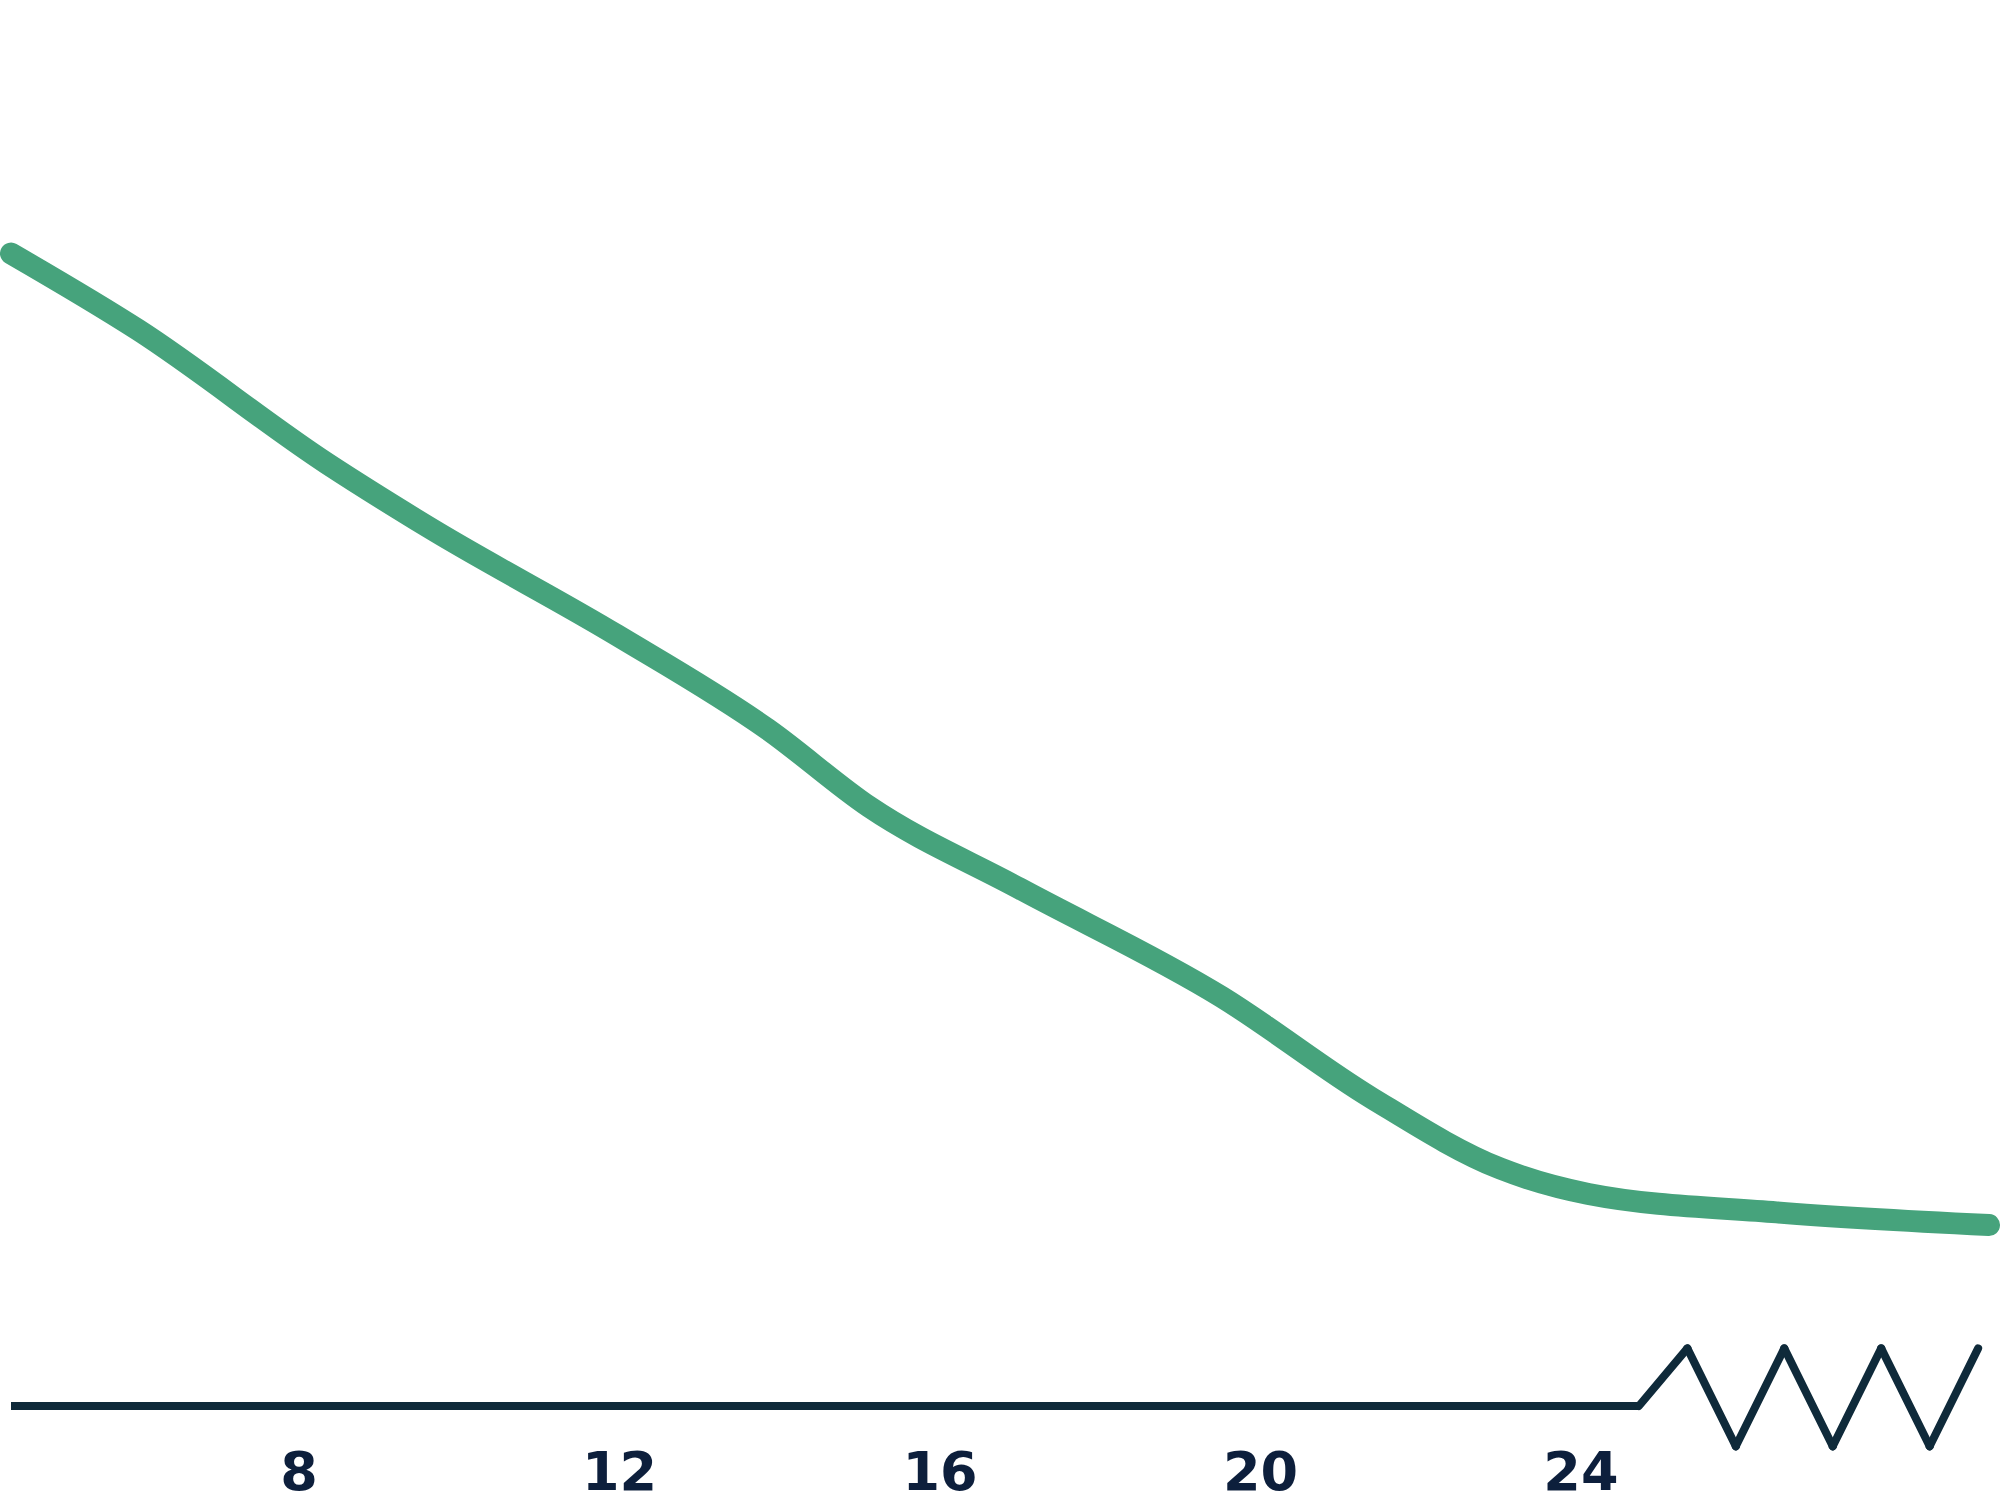 This screenshot has height=1500, width=2000. What do you see at coordinates (299, 1469) in the screenshot?
I see `x-tick-label: 8` at bounding box center [299, 1469].